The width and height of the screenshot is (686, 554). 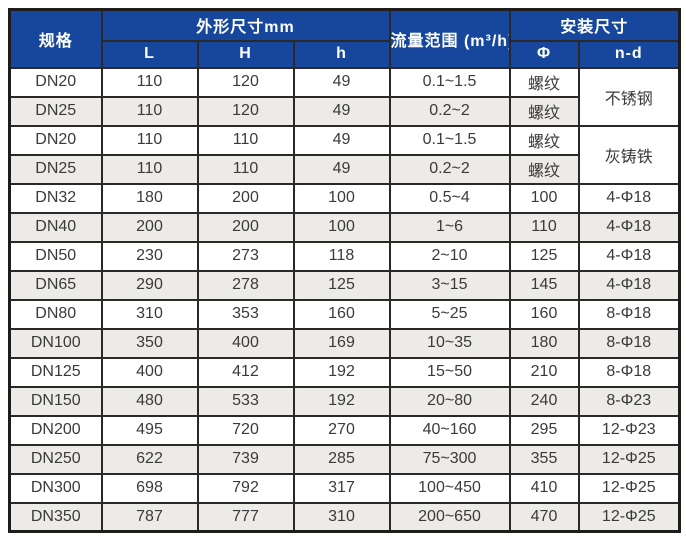 What do you see at coordinates (55, 314) in the screenshot?
I see `cell-spec: DN80` at bounding box center [55, 314].